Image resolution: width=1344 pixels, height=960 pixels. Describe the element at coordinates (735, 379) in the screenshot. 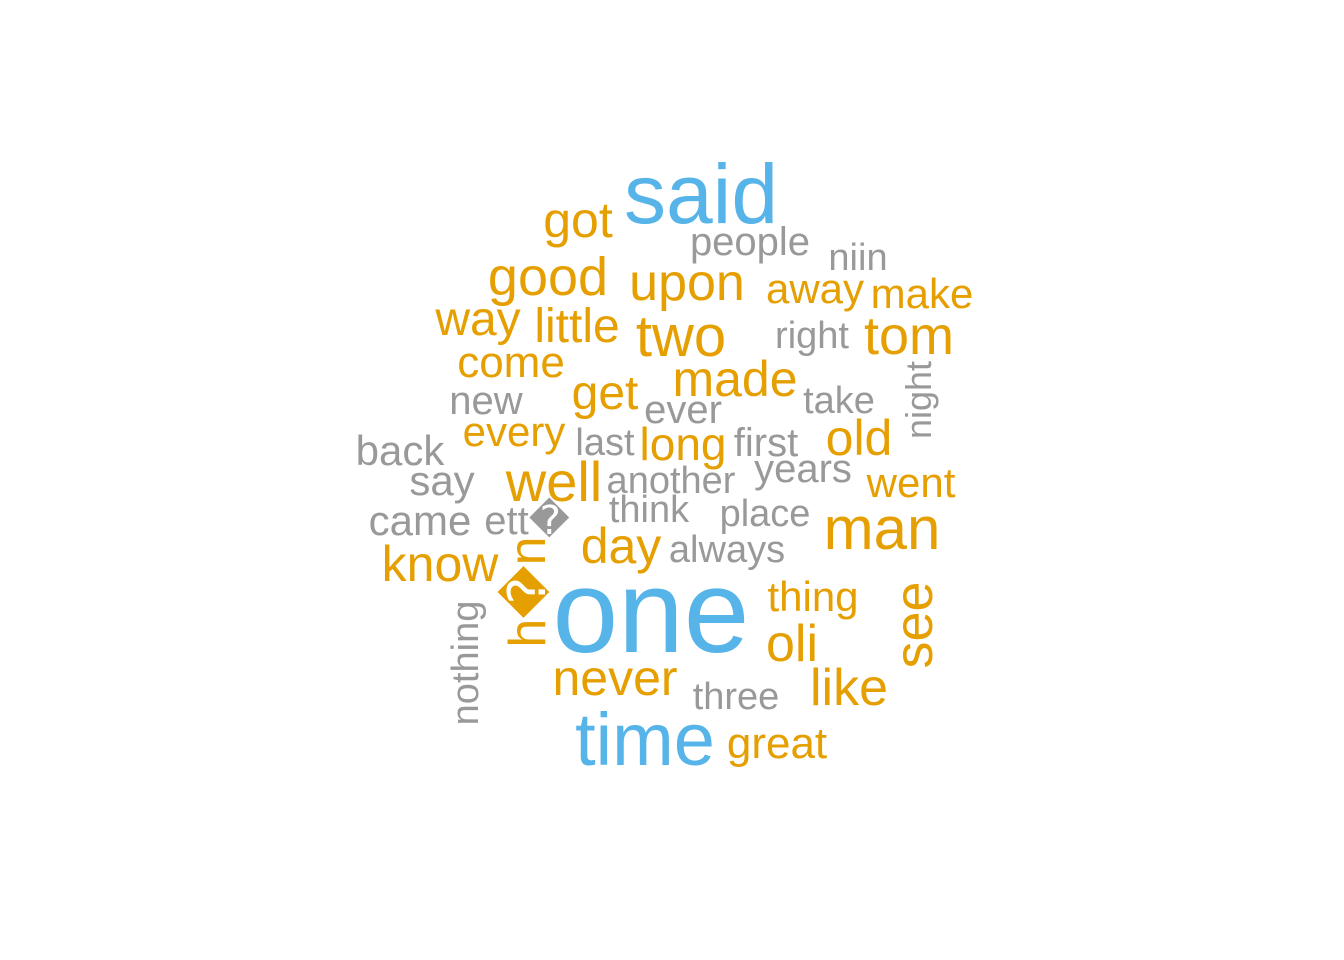

I see `word-made: made` at that location.